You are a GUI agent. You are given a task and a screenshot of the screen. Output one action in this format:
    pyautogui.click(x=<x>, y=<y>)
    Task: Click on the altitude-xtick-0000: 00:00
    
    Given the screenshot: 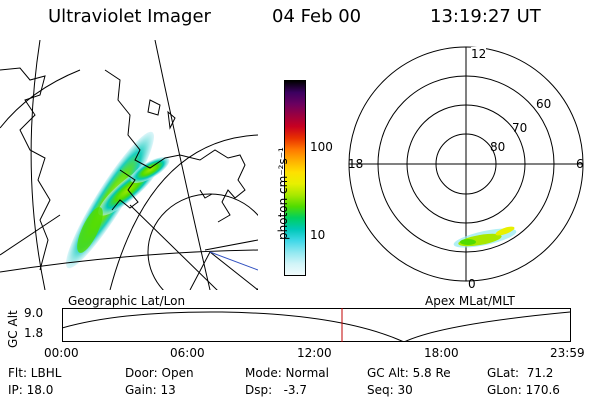 What is the action you would take?
    pyautogui.click(x=61, y=353)
    